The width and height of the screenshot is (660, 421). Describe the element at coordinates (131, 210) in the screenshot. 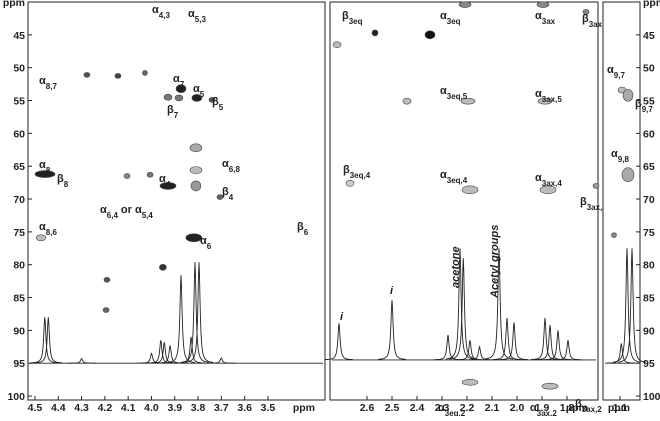

I see `label-base: or α` at that location.